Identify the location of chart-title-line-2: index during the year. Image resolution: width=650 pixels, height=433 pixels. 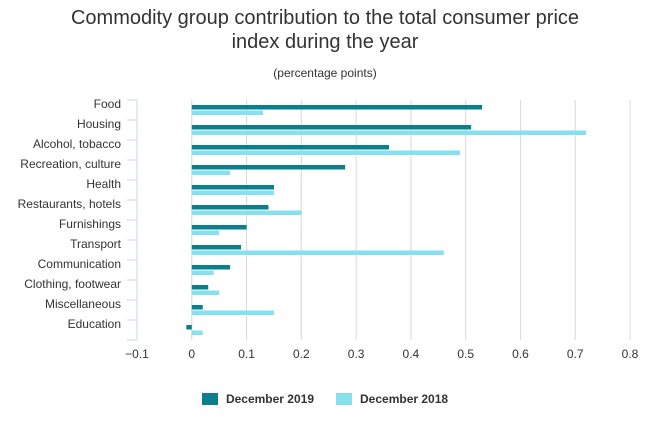
(325, 42).